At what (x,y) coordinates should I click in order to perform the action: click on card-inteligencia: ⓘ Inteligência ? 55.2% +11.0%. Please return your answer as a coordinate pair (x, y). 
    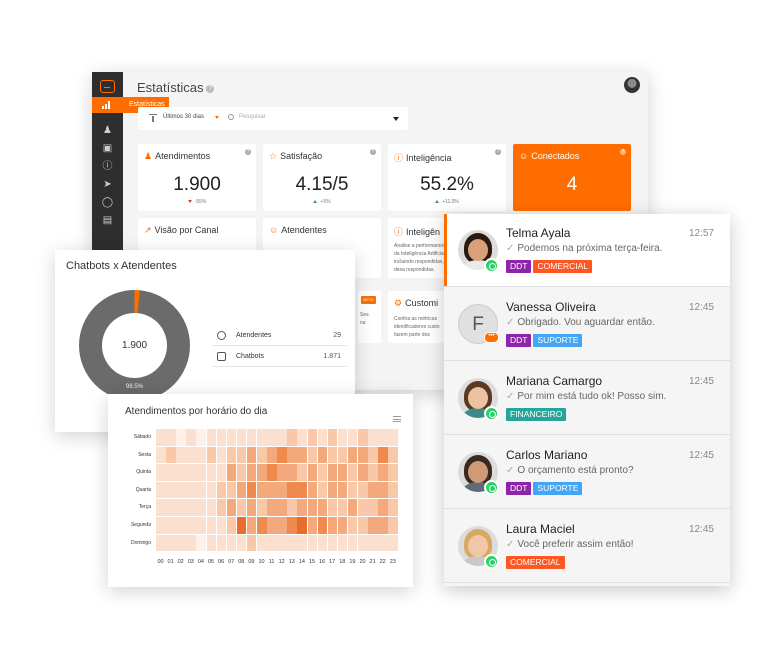
    Looking at the image, I should click on (447, 177).